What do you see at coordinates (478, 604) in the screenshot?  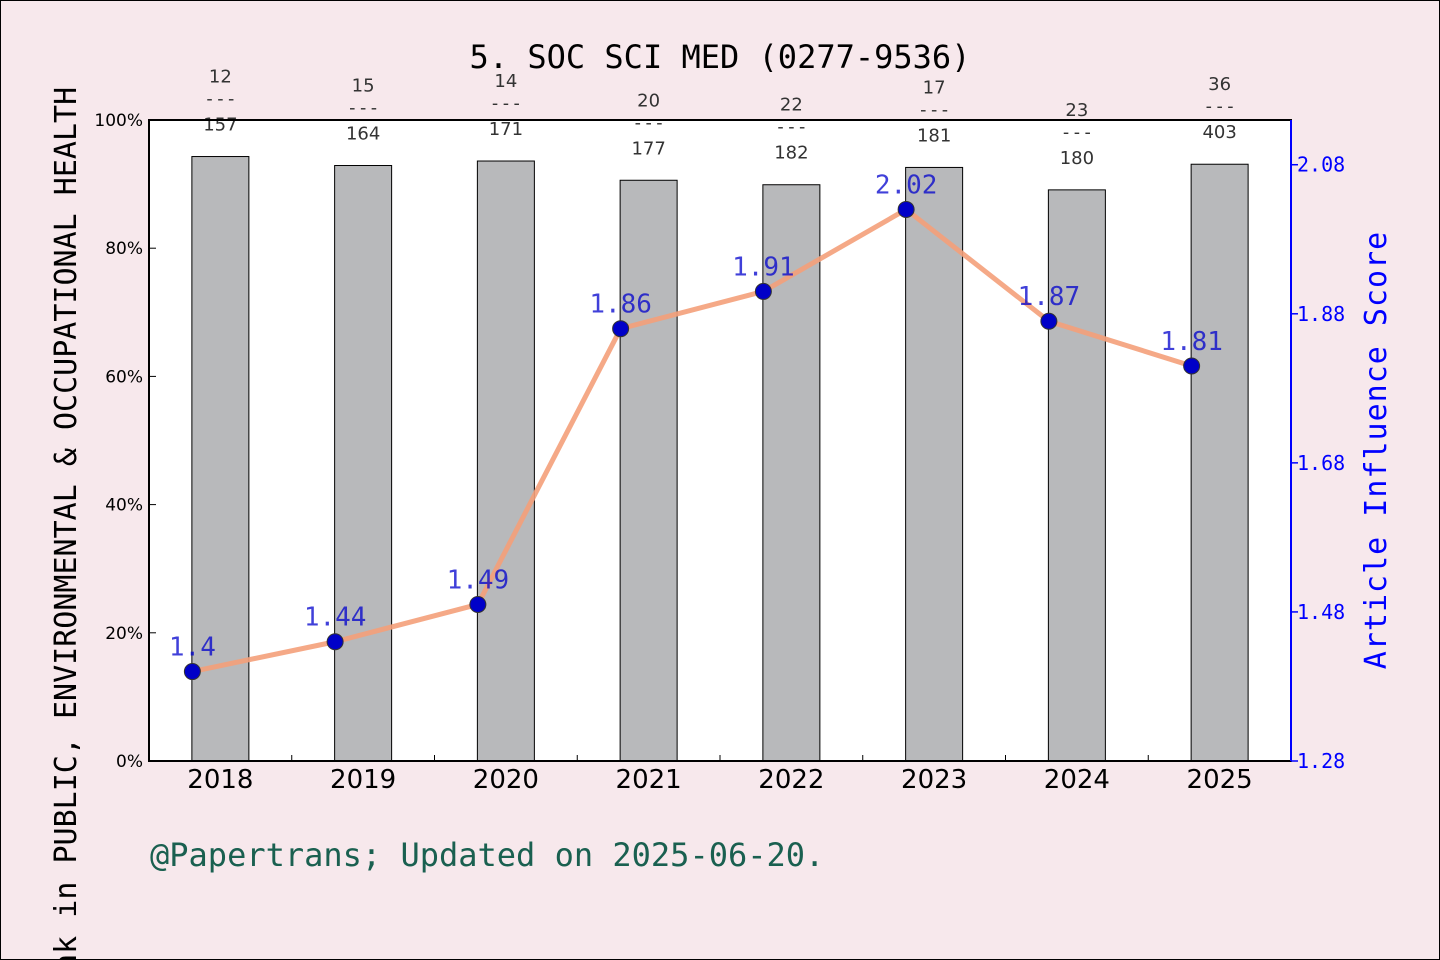 I see `ais-point-2020` at bounding box center [478, 604].